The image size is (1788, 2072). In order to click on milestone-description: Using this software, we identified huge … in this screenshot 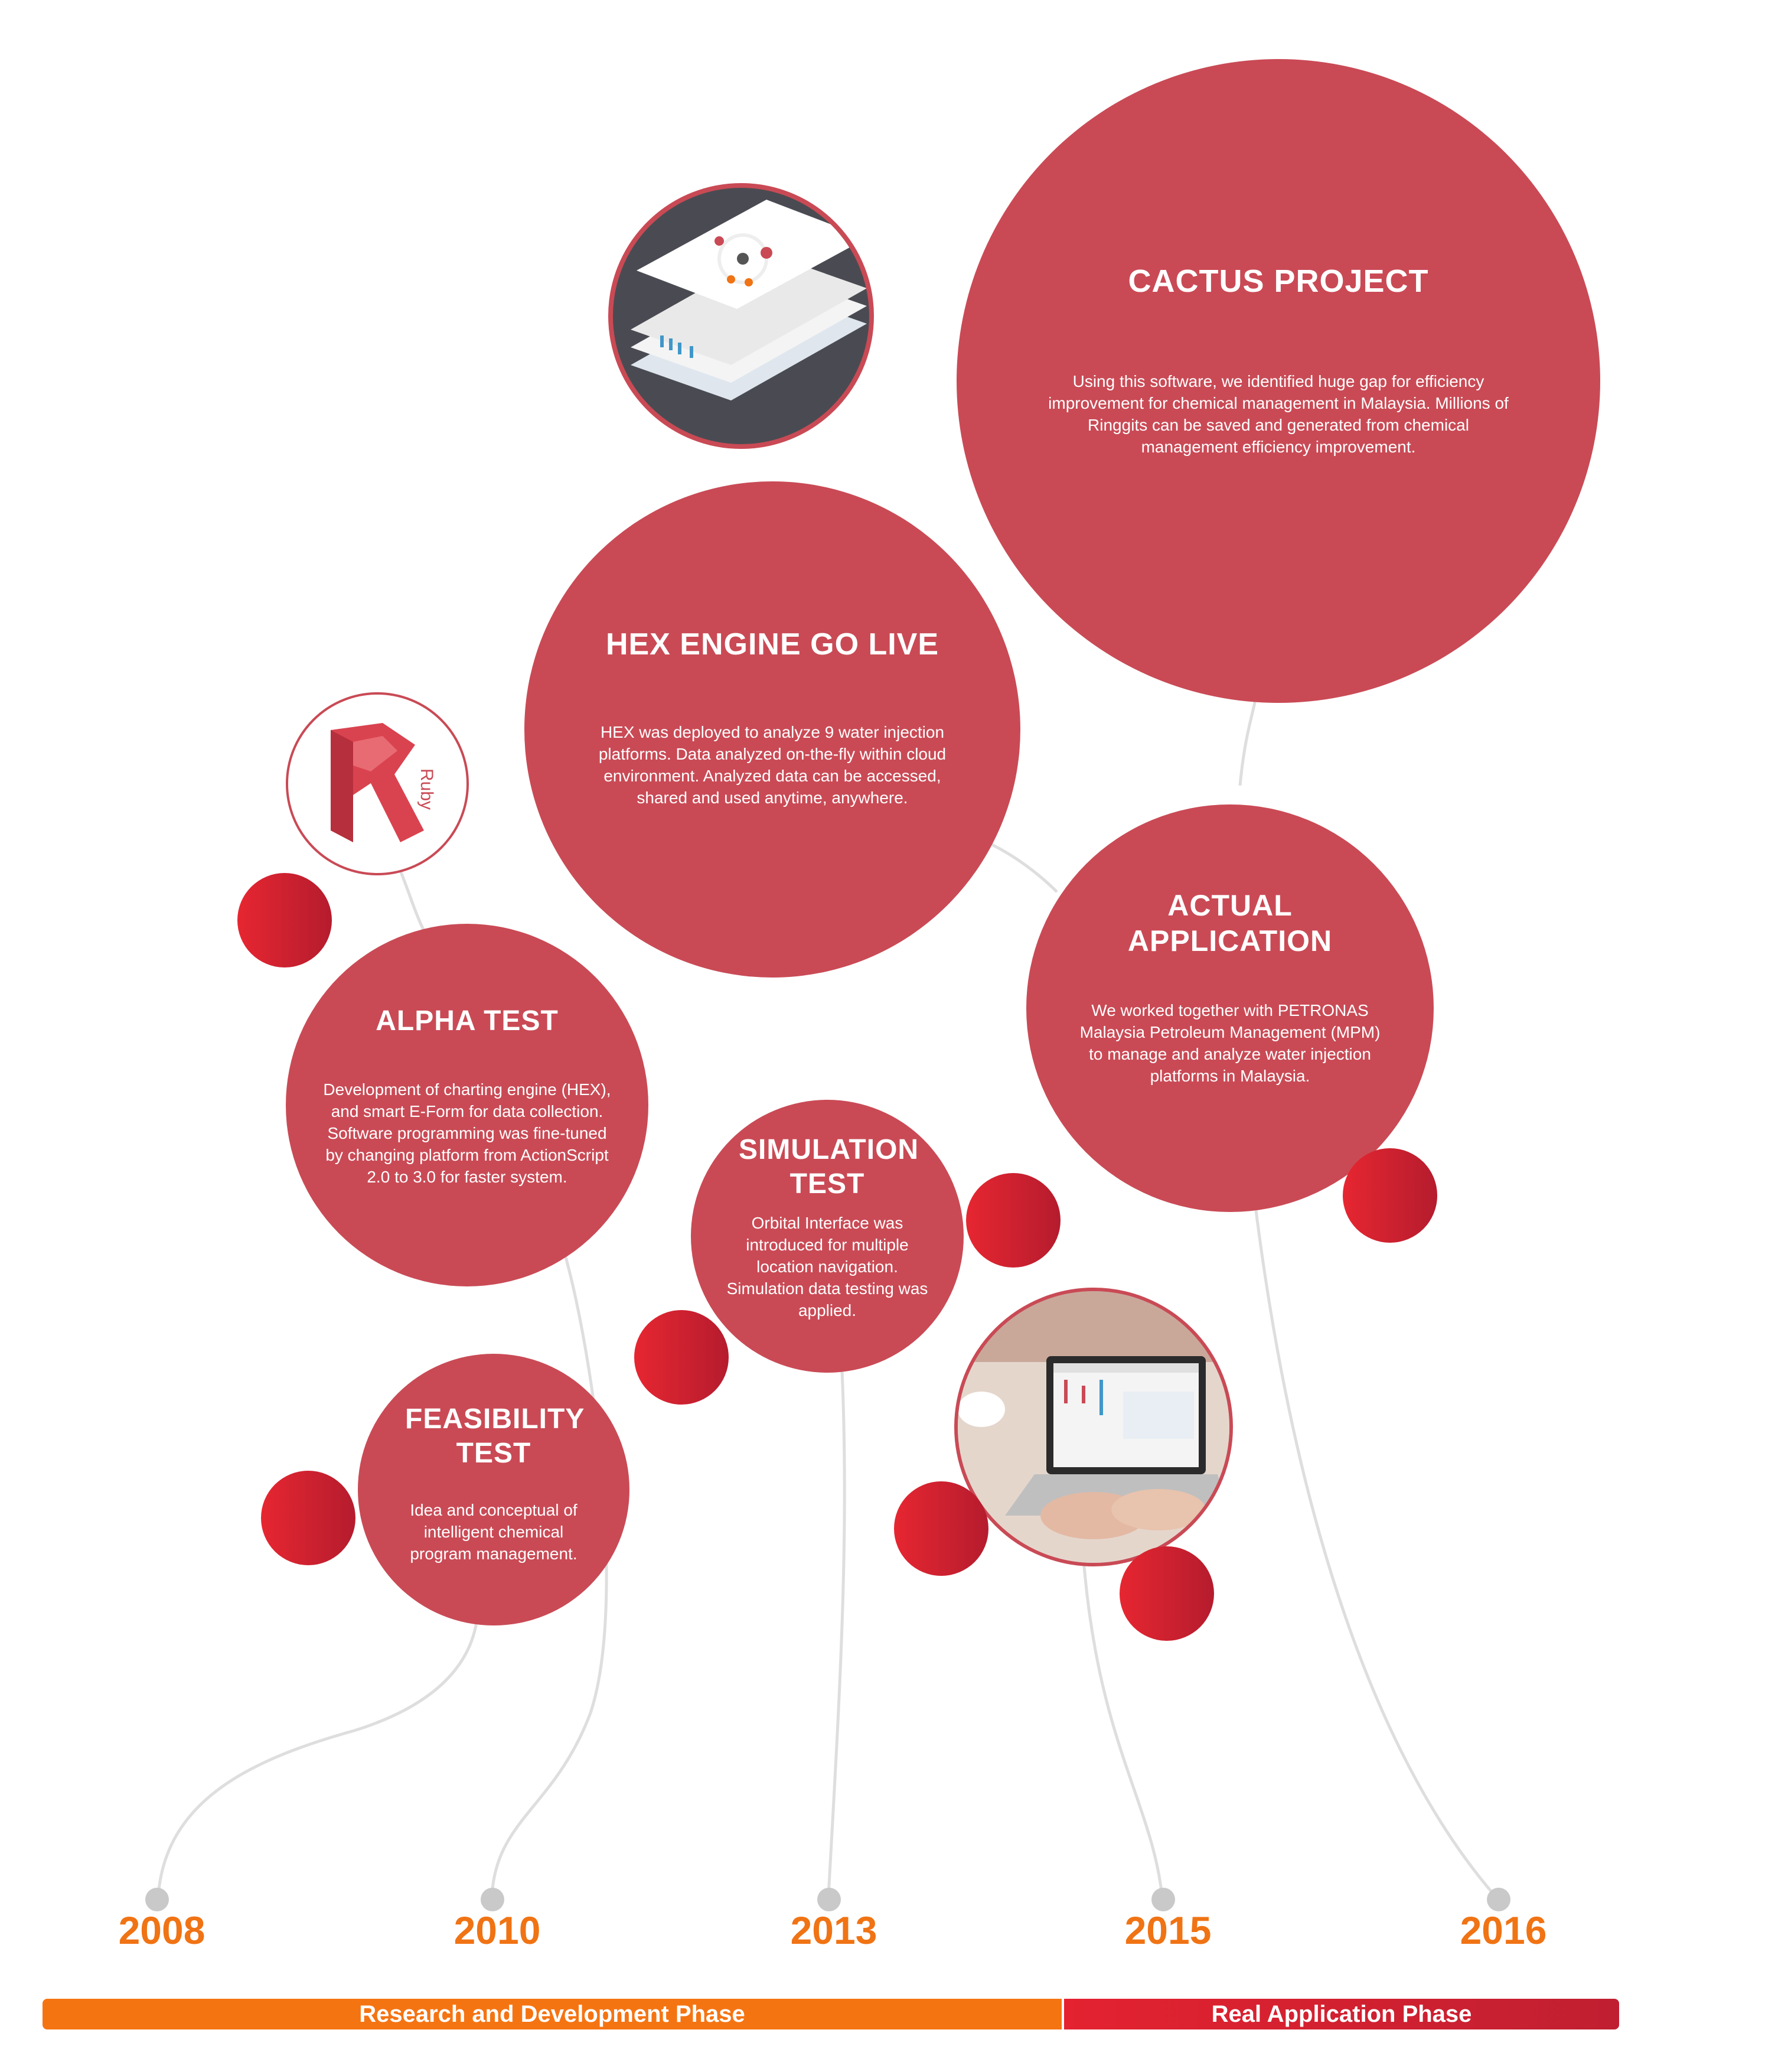, I will do `click(1278, 414)`.